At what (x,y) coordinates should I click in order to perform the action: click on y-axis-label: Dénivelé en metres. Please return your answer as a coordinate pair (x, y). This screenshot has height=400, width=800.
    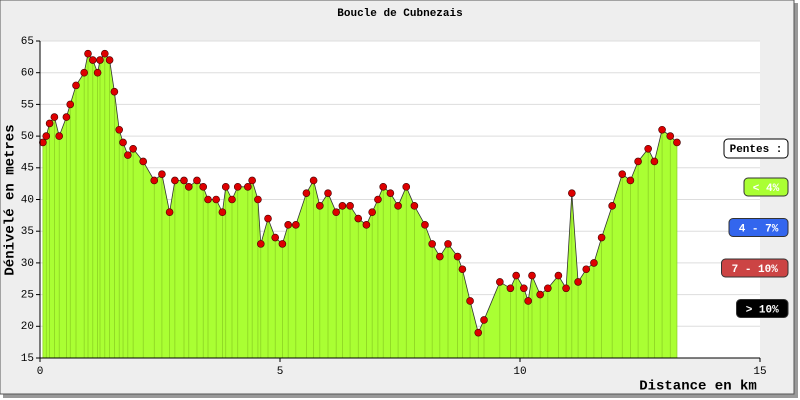
    Looking at the image, I should click on (11, 199).